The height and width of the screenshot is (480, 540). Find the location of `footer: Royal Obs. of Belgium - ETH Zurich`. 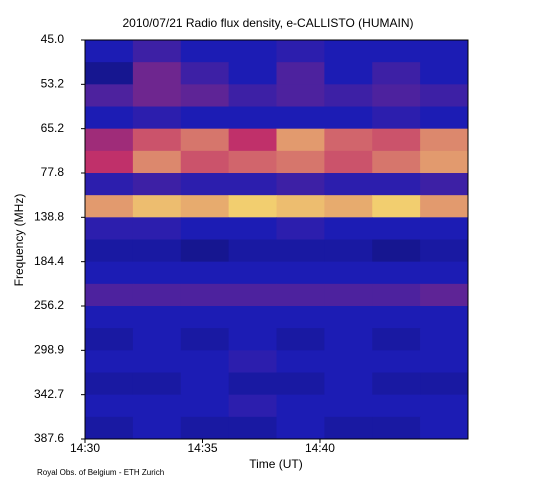

footer: Royal Obs. of Belgium - ETH Zurich is located at coordinates (100, 472).